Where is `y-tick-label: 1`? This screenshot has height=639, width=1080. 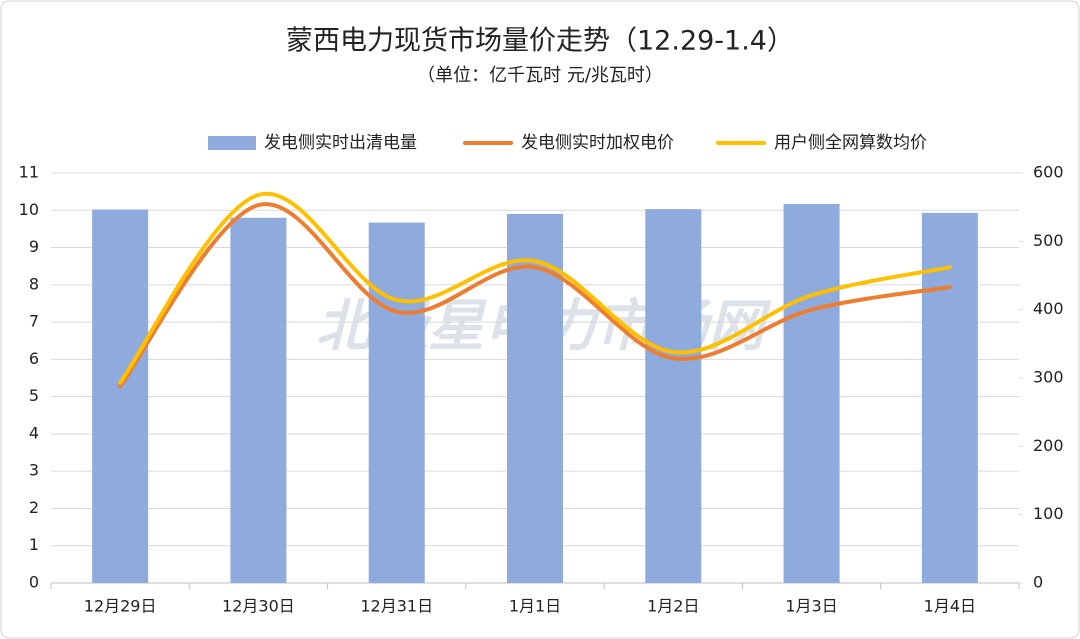 y-tick-label: 1 is located at coordinates (34, 544).